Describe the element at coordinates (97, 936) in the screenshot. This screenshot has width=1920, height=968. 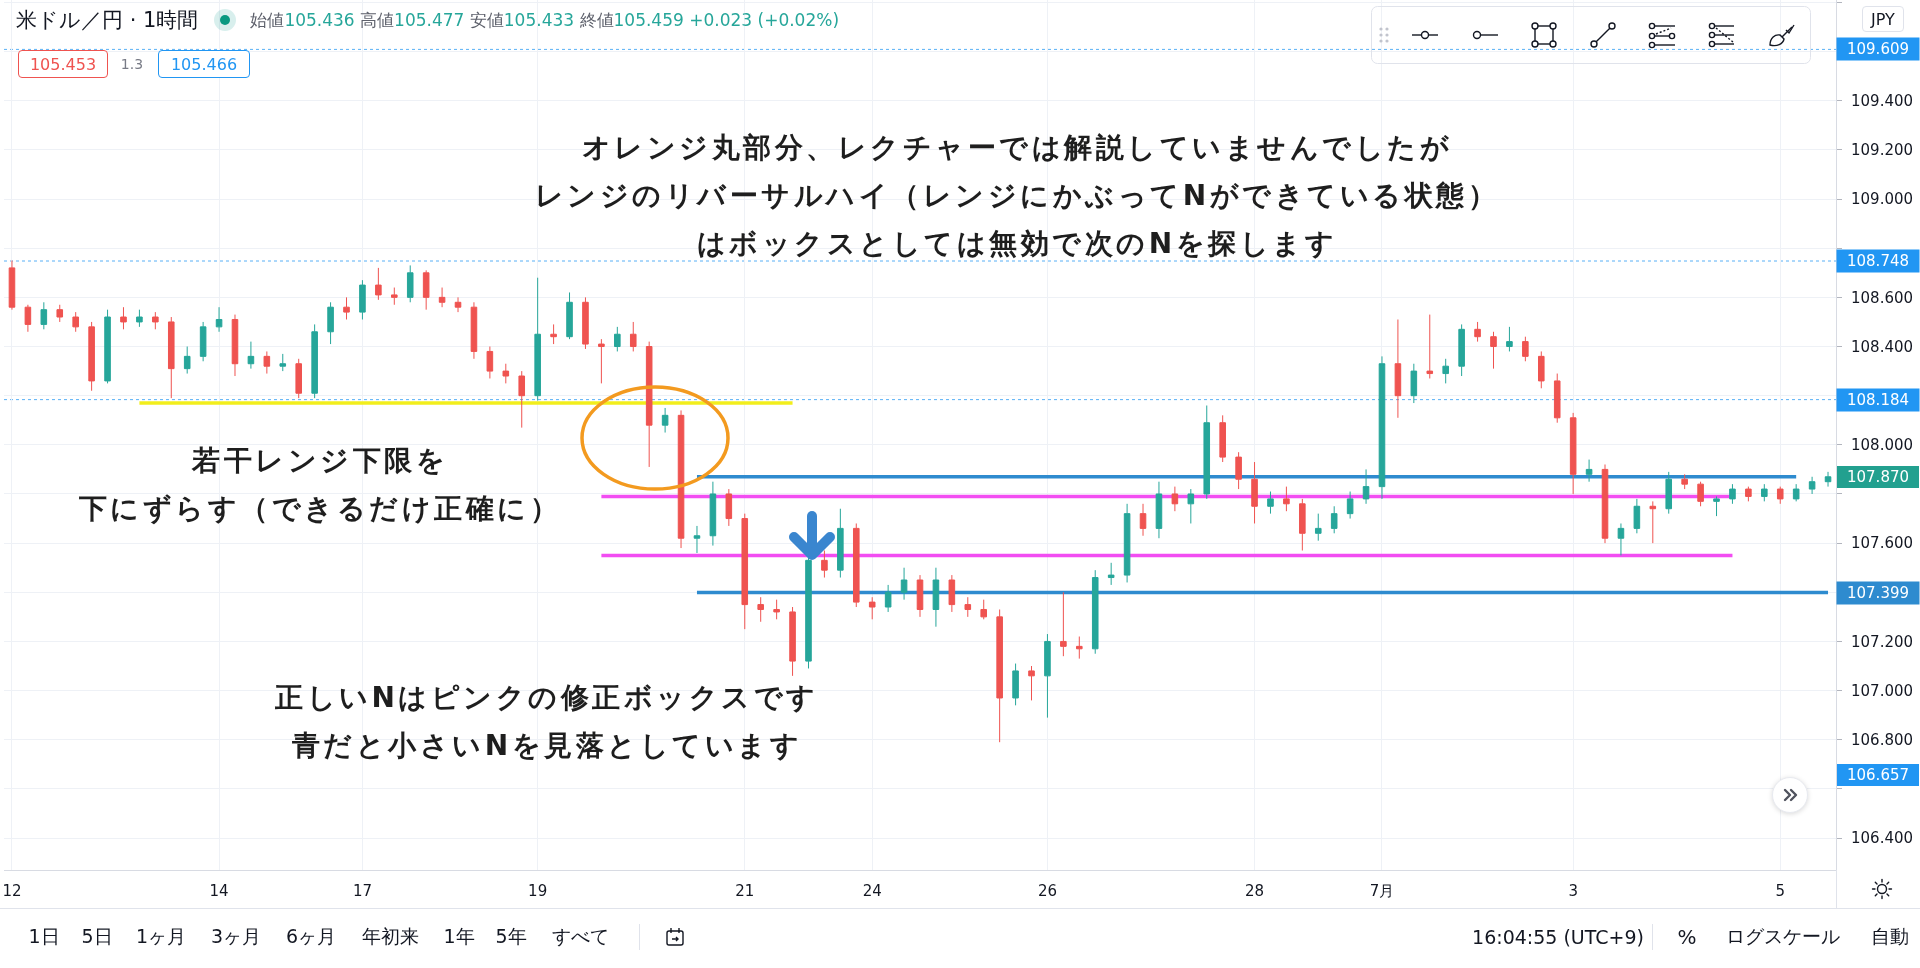
I see `text: 5日` at that location.